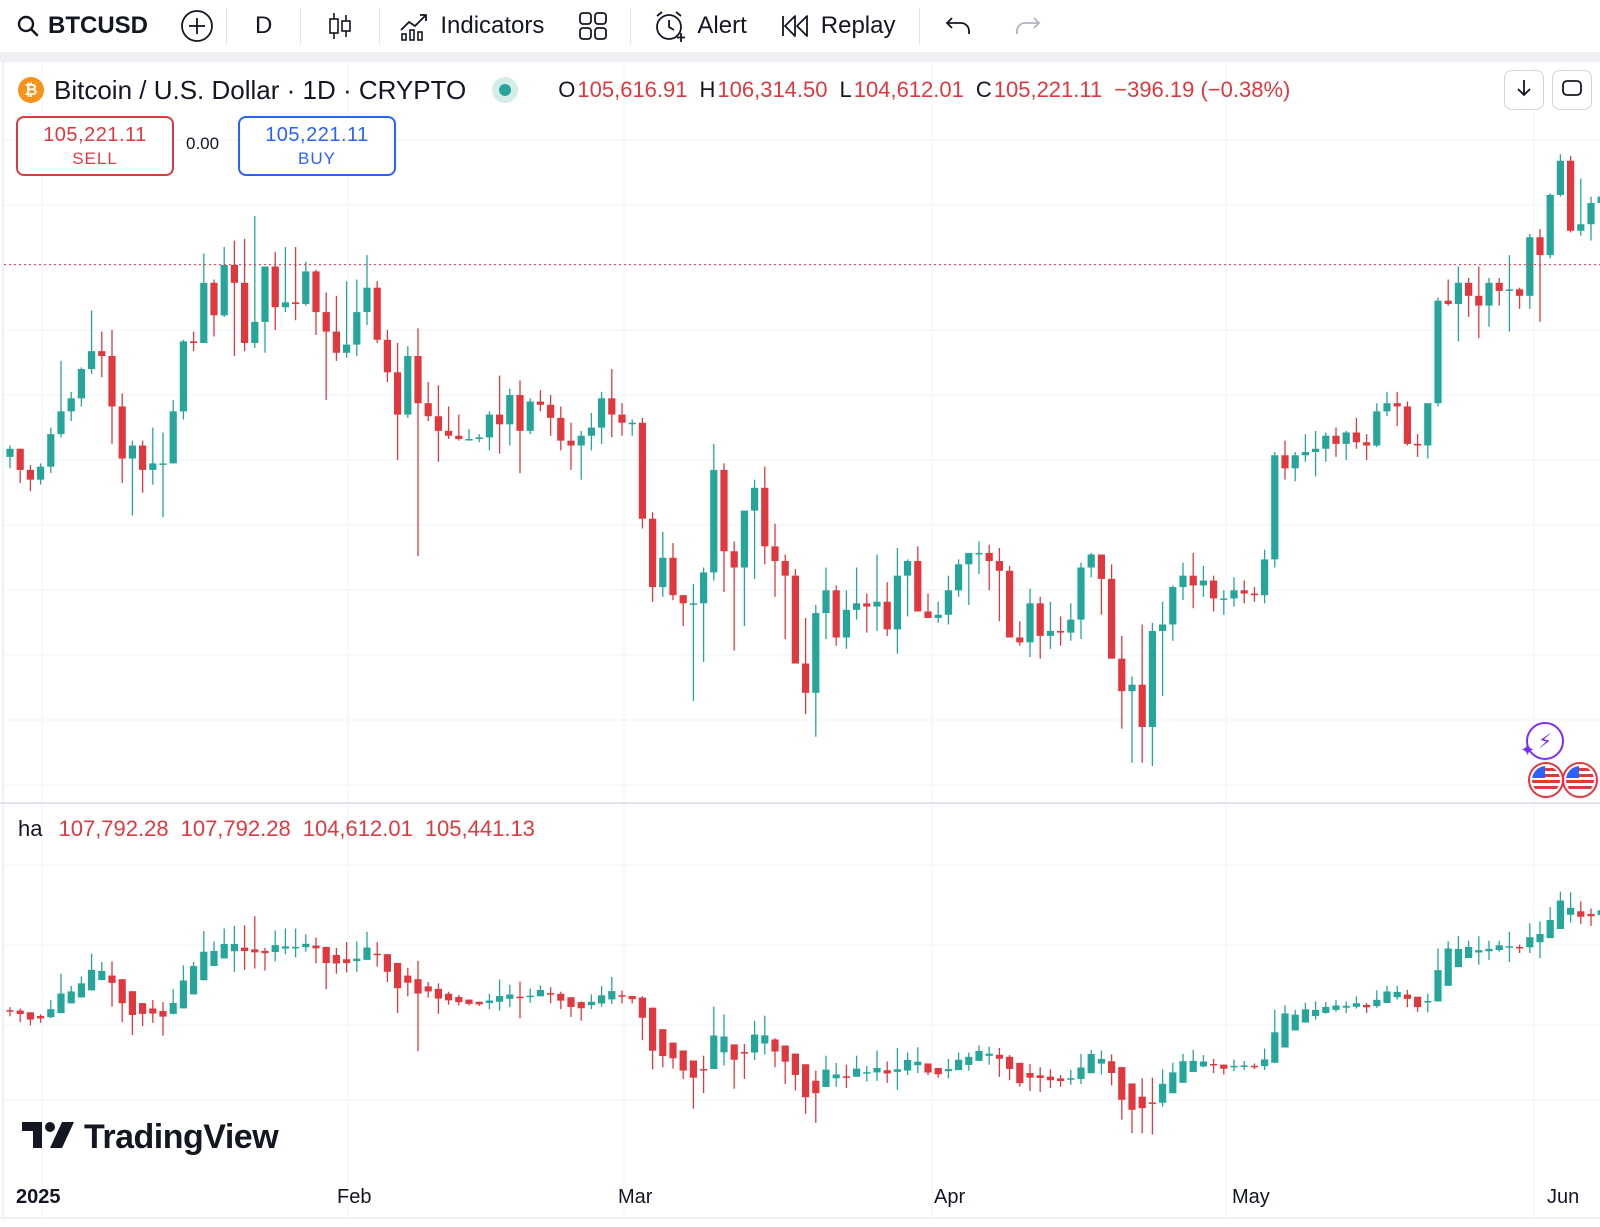  Describe the element at coordinates (958, 26) in the screenshot. I see `undo-button` at that location.